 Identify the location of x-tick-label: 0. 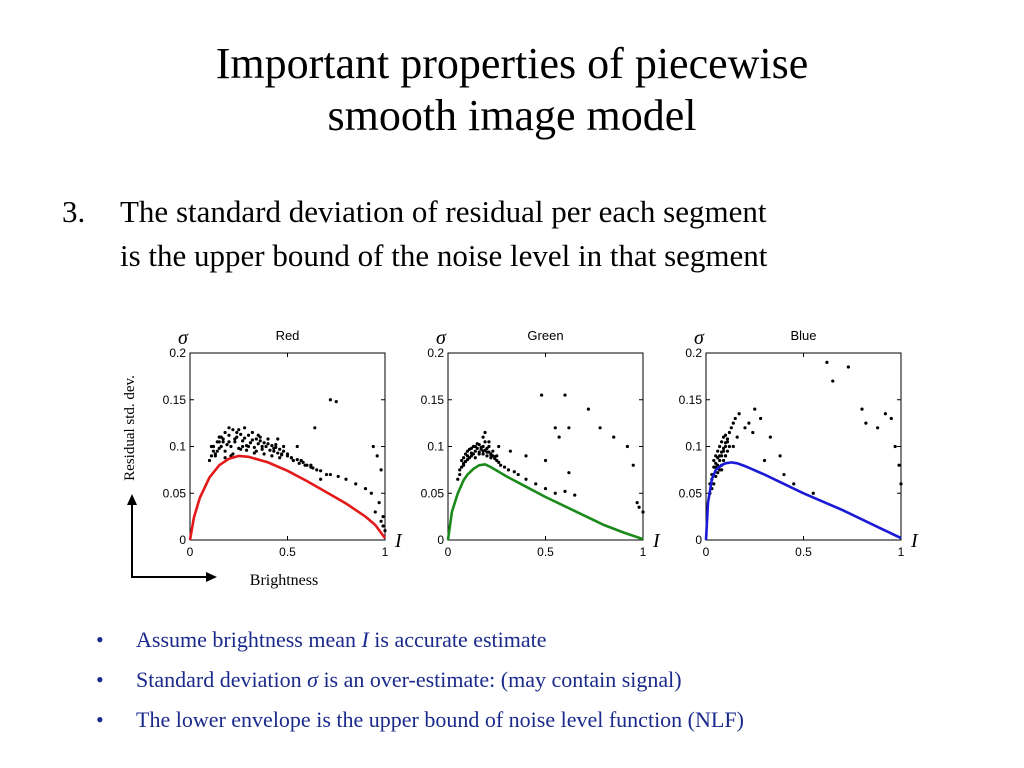
(190, 552).